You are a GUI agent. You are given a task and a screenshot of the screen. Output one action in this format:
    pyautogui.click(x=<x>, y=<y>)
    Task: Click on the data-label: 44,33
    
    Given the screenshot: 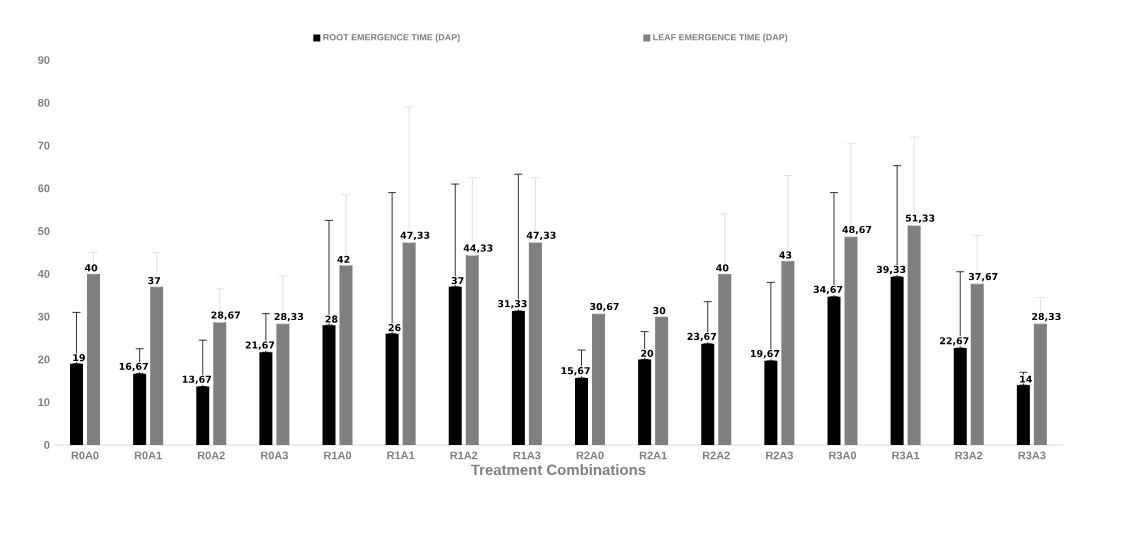 What is the action you would take?
    pyautogui.click(x=478, y=248)
    